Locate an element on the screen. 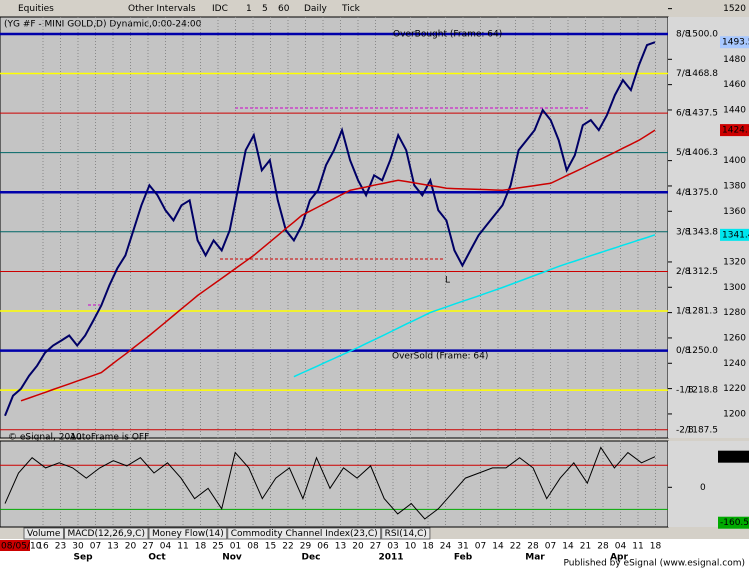 This screenshot has width=749, height=570. chart-title: (YG #F - MINI GOLD,D) Dynamic,0:00-24:00 is located at coordinates (103, 25).